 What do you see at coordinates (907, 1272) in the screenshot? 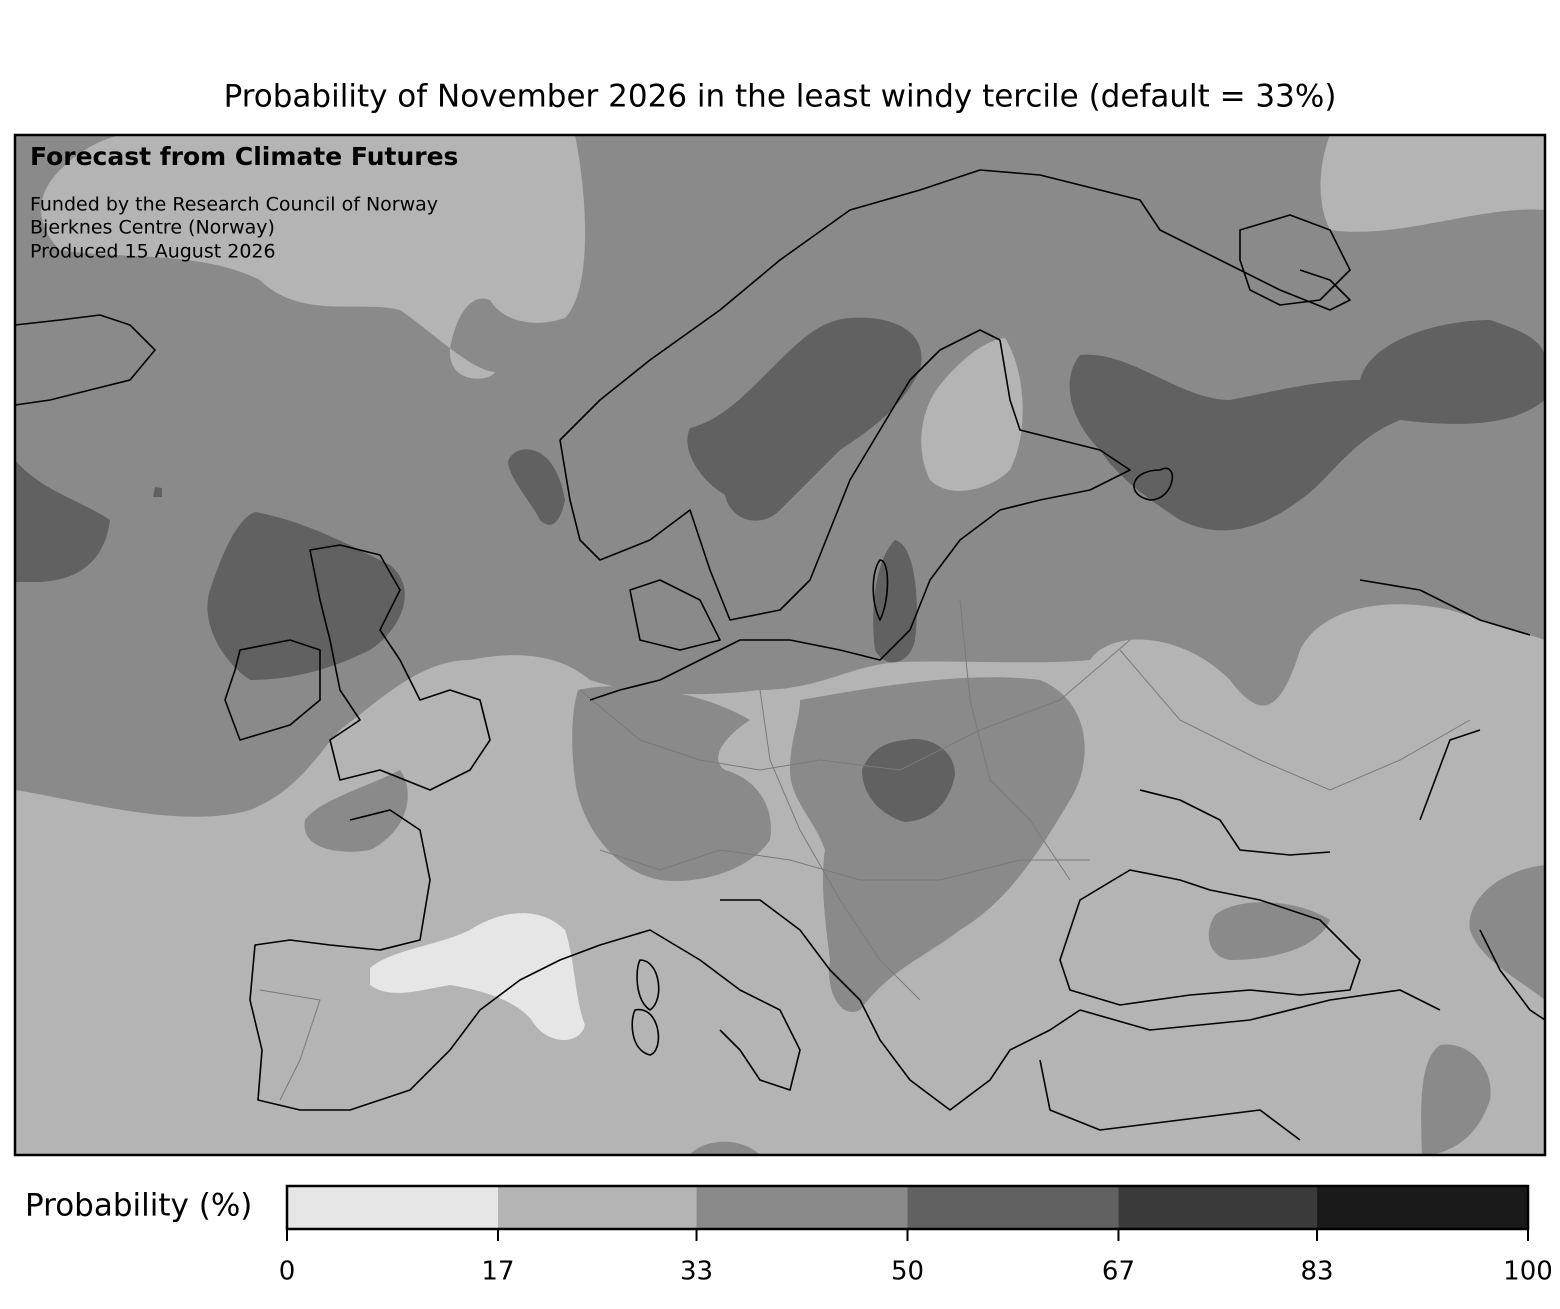
I see `colorbar-tick-label: 50` at bounding box center [907, 1272].